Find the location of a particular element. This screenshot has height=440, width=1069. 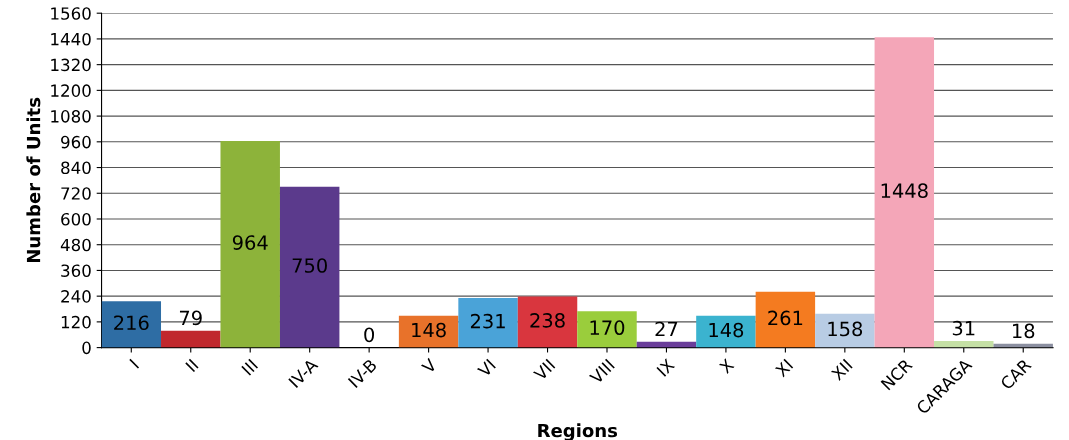

x-tick-label: II is located at coordinates (192, 365).